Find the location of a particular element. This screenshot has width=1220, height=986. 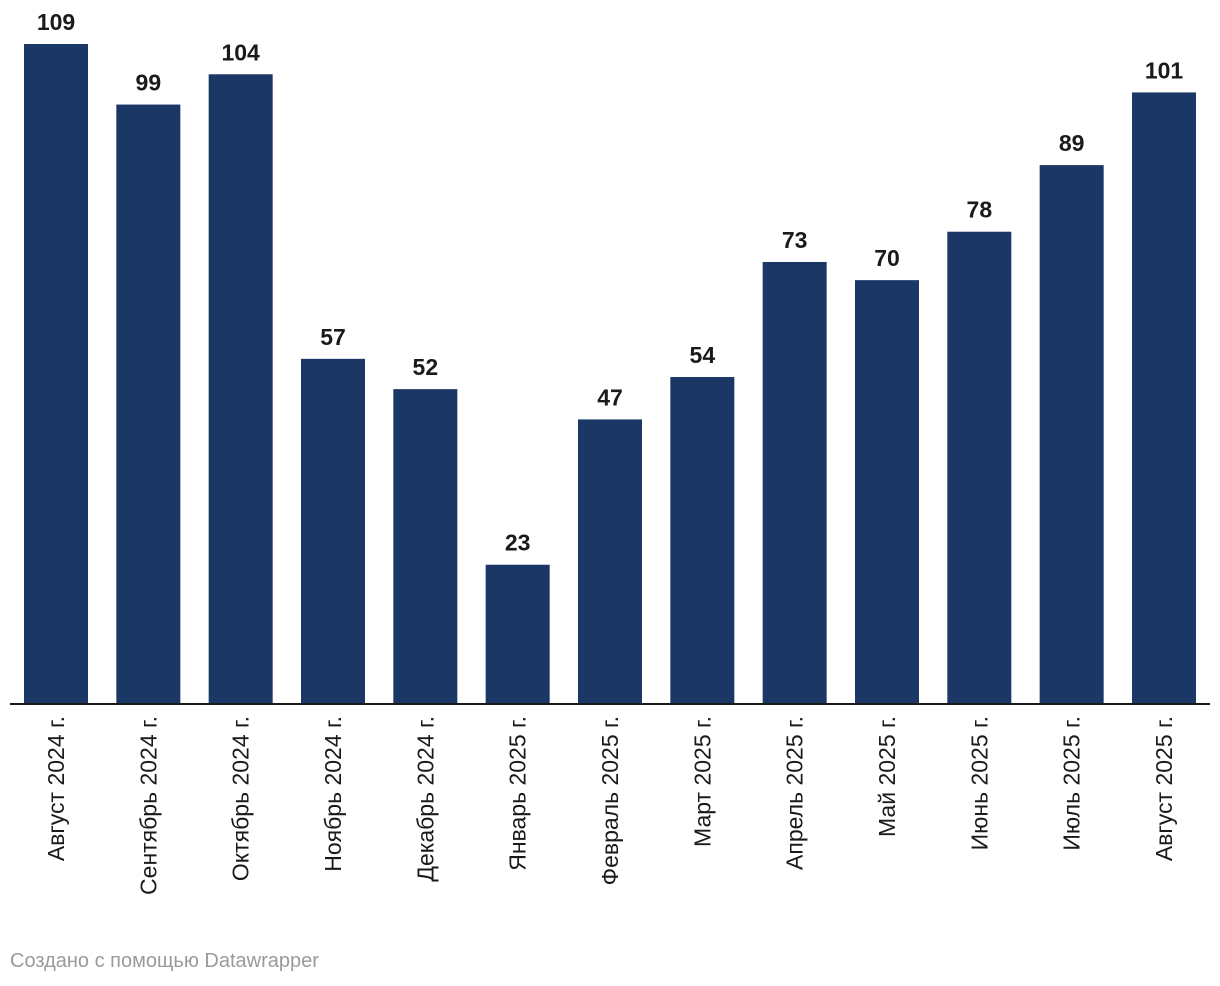

x-tick-label: Январь 2025 г. is located at coordinates (518, 793).